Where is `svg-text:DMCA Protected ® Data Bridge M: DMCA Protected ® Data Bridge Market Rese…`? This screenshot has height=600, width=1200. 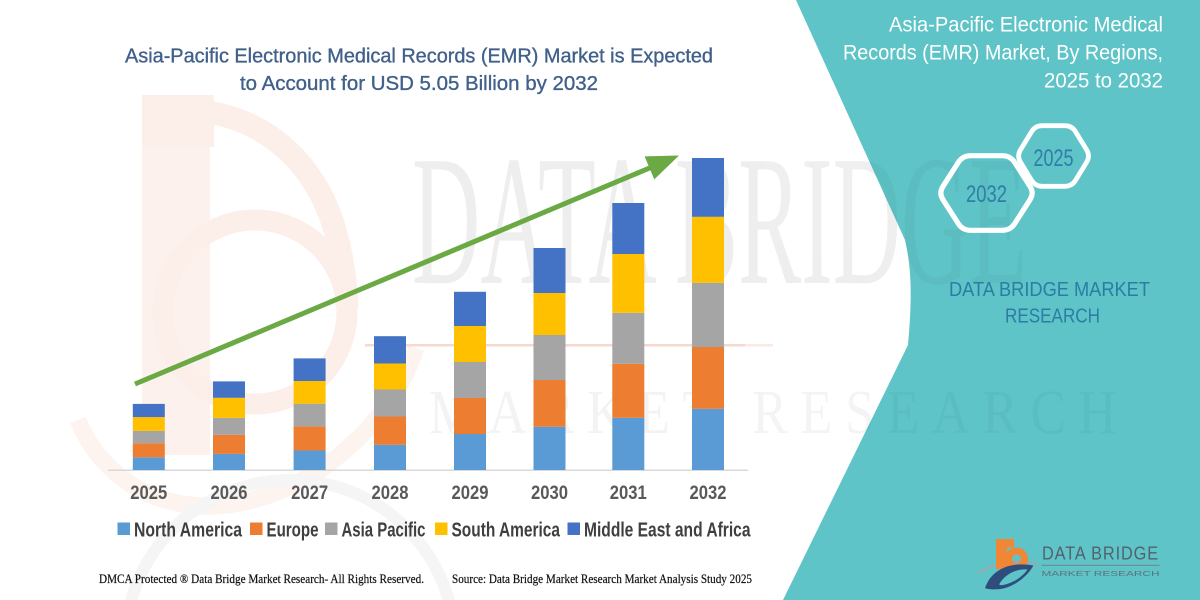 svg-text:DMCA Protected ® Data Bridge M: DMCA Protected ® Data Bridge Market Rese… is located at coordinates (261, 579).